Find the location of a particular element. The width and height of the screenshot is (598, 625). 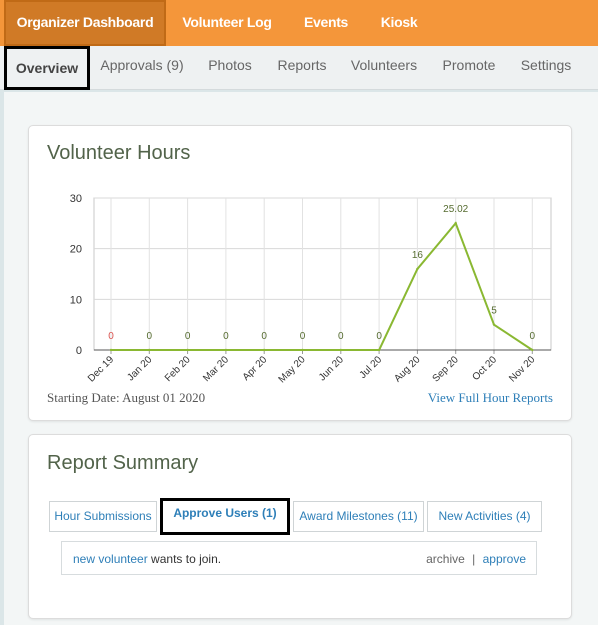

x-tick-label: Jan 20 is located at coordinates (139, 368).